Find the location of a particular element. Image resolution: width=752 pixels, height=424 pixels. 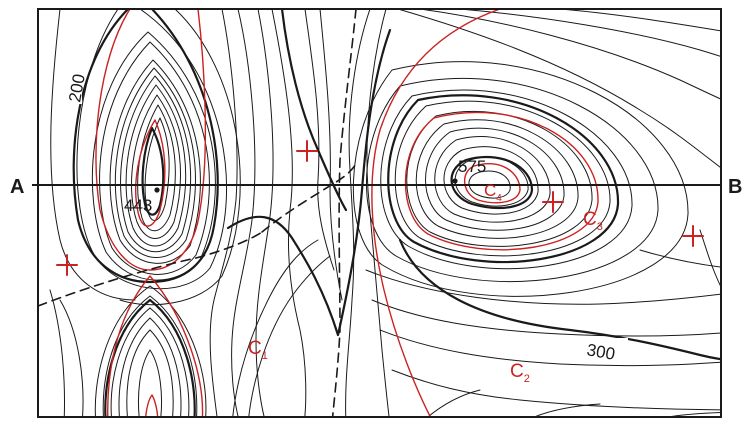

left-lower-hill-contours is located at coordinates (128, 351).